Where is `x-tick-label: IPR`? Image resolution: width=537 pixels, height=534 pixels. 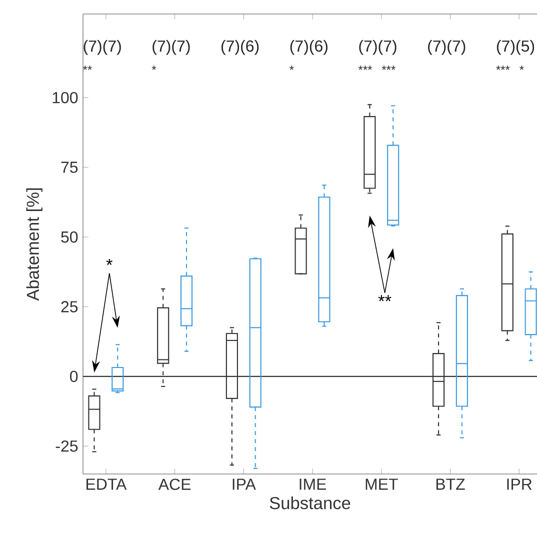
x-tick-label: IPR is located at coordinates (519, 484).